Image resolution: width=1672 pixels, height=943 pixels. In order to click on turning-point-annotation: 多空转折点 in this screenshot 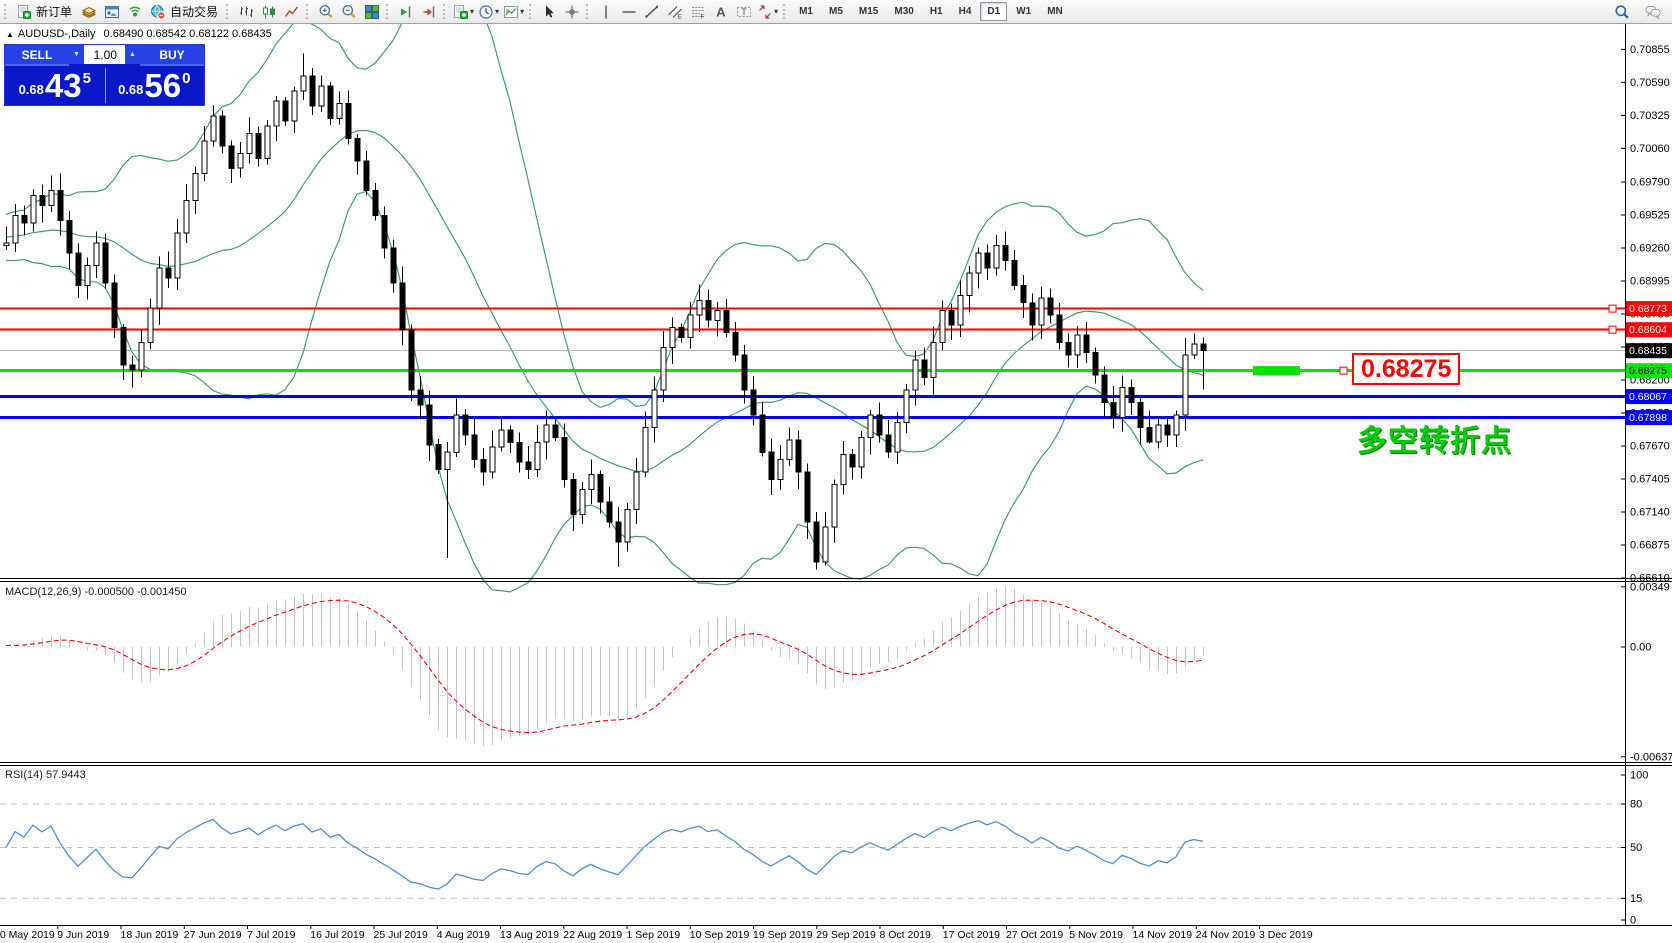, I will do `click(1434, 441)`.